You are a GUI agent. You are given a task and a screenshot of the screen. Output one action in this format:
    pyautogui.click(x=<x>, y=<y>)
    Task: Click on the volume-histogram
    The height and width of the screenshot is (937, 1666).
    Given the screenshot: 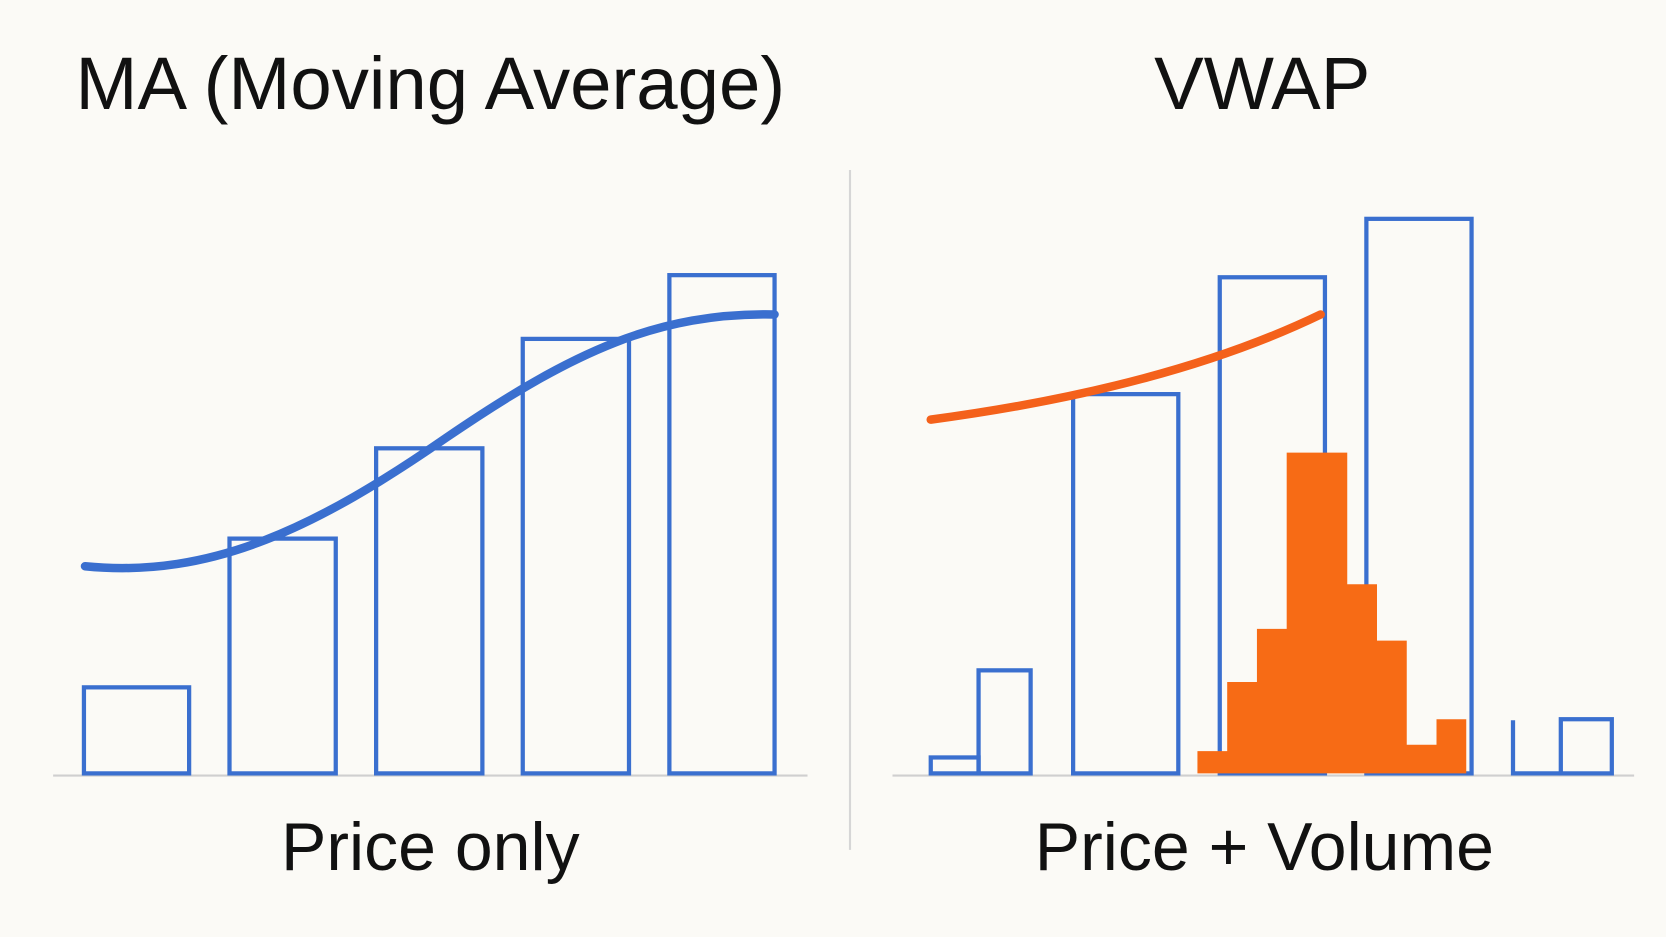 What is the action you would take?
    pyautogui.click(x=1332, y=613)
    